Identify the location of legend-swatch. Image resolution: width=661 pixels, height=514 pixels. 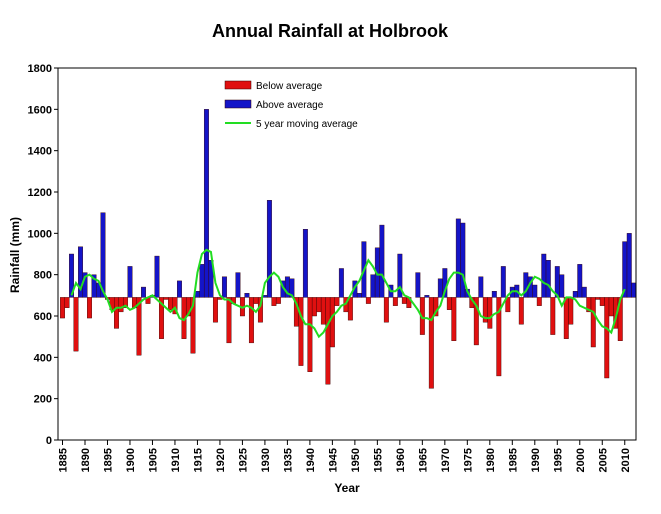
(238, 104).